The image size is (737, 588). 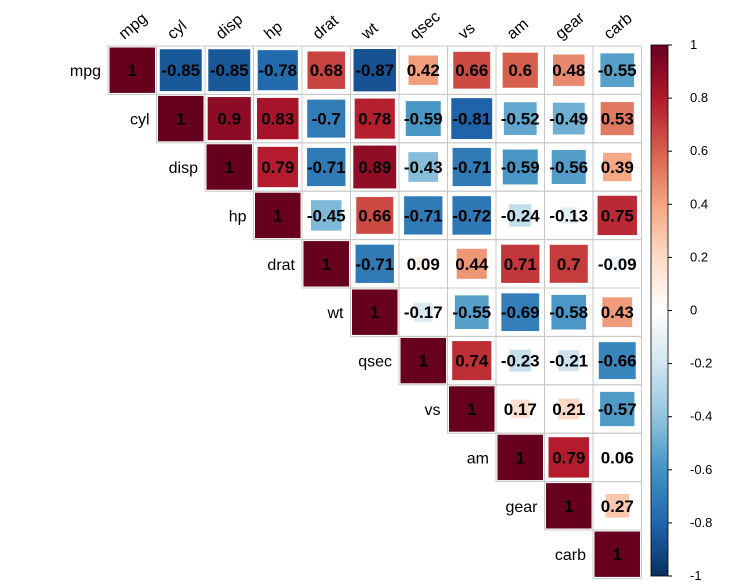 What do you see at coordinates (326, 70) in the screenshot?
I see `value-label-mpg-drat: 0.68` at bounding box center [326, 70].